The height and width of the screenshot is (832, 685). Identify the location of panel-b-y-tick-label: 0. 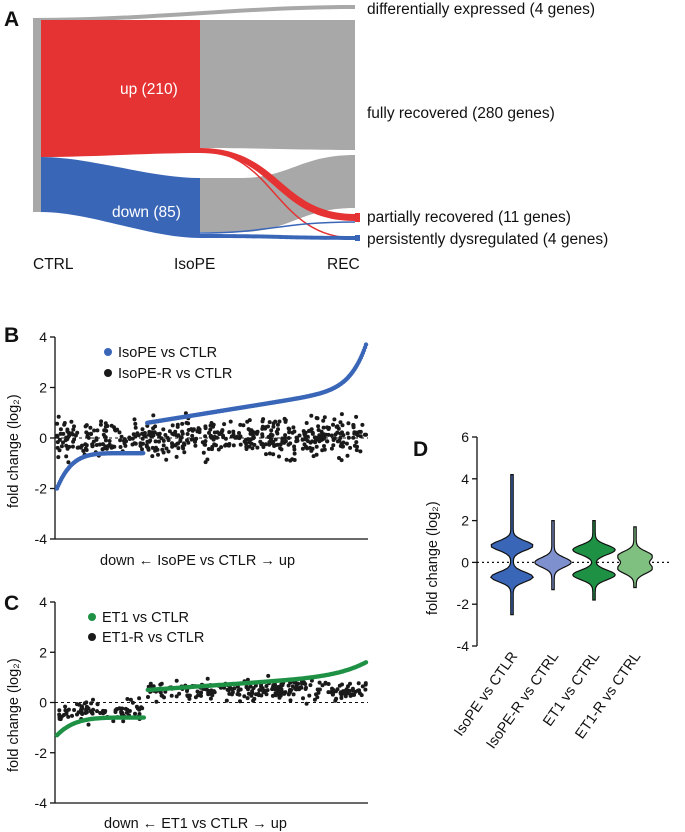
(43, 438).